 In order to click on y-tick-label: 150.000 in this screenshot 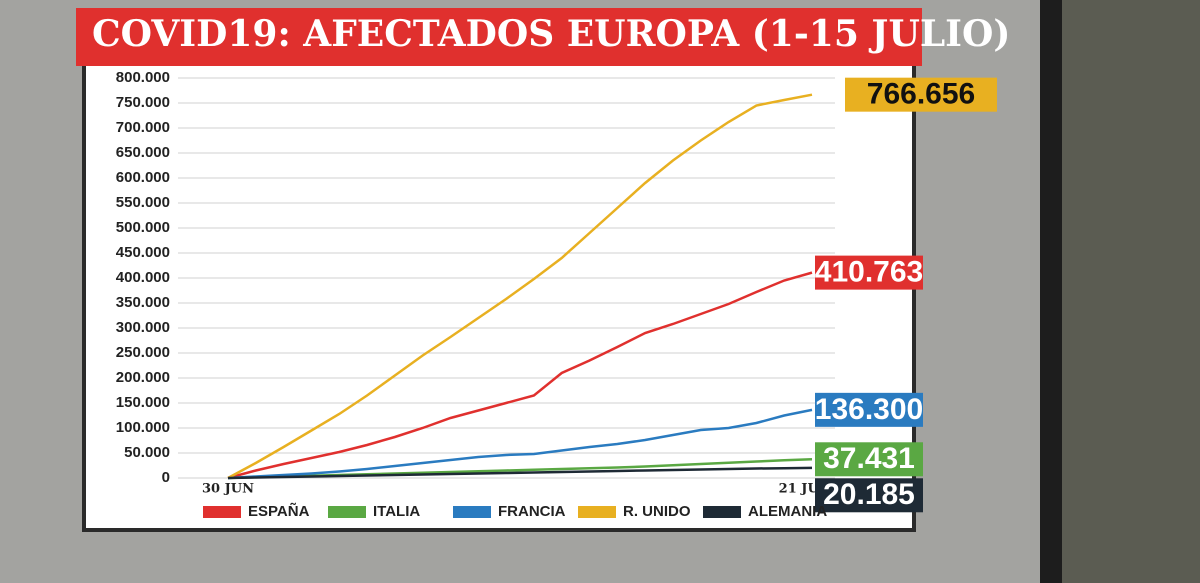, I will do `click(143, 402)`.